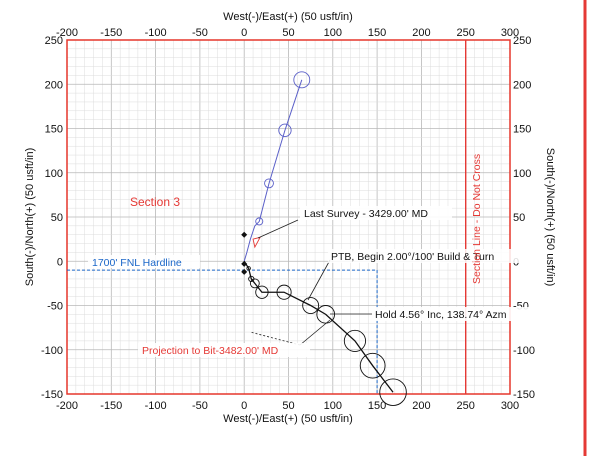 The height and width of the screenshot is (456, 589). Describe the element at coordinates (319, 280) in the screenshot. I see `leader-ptb` at that location.